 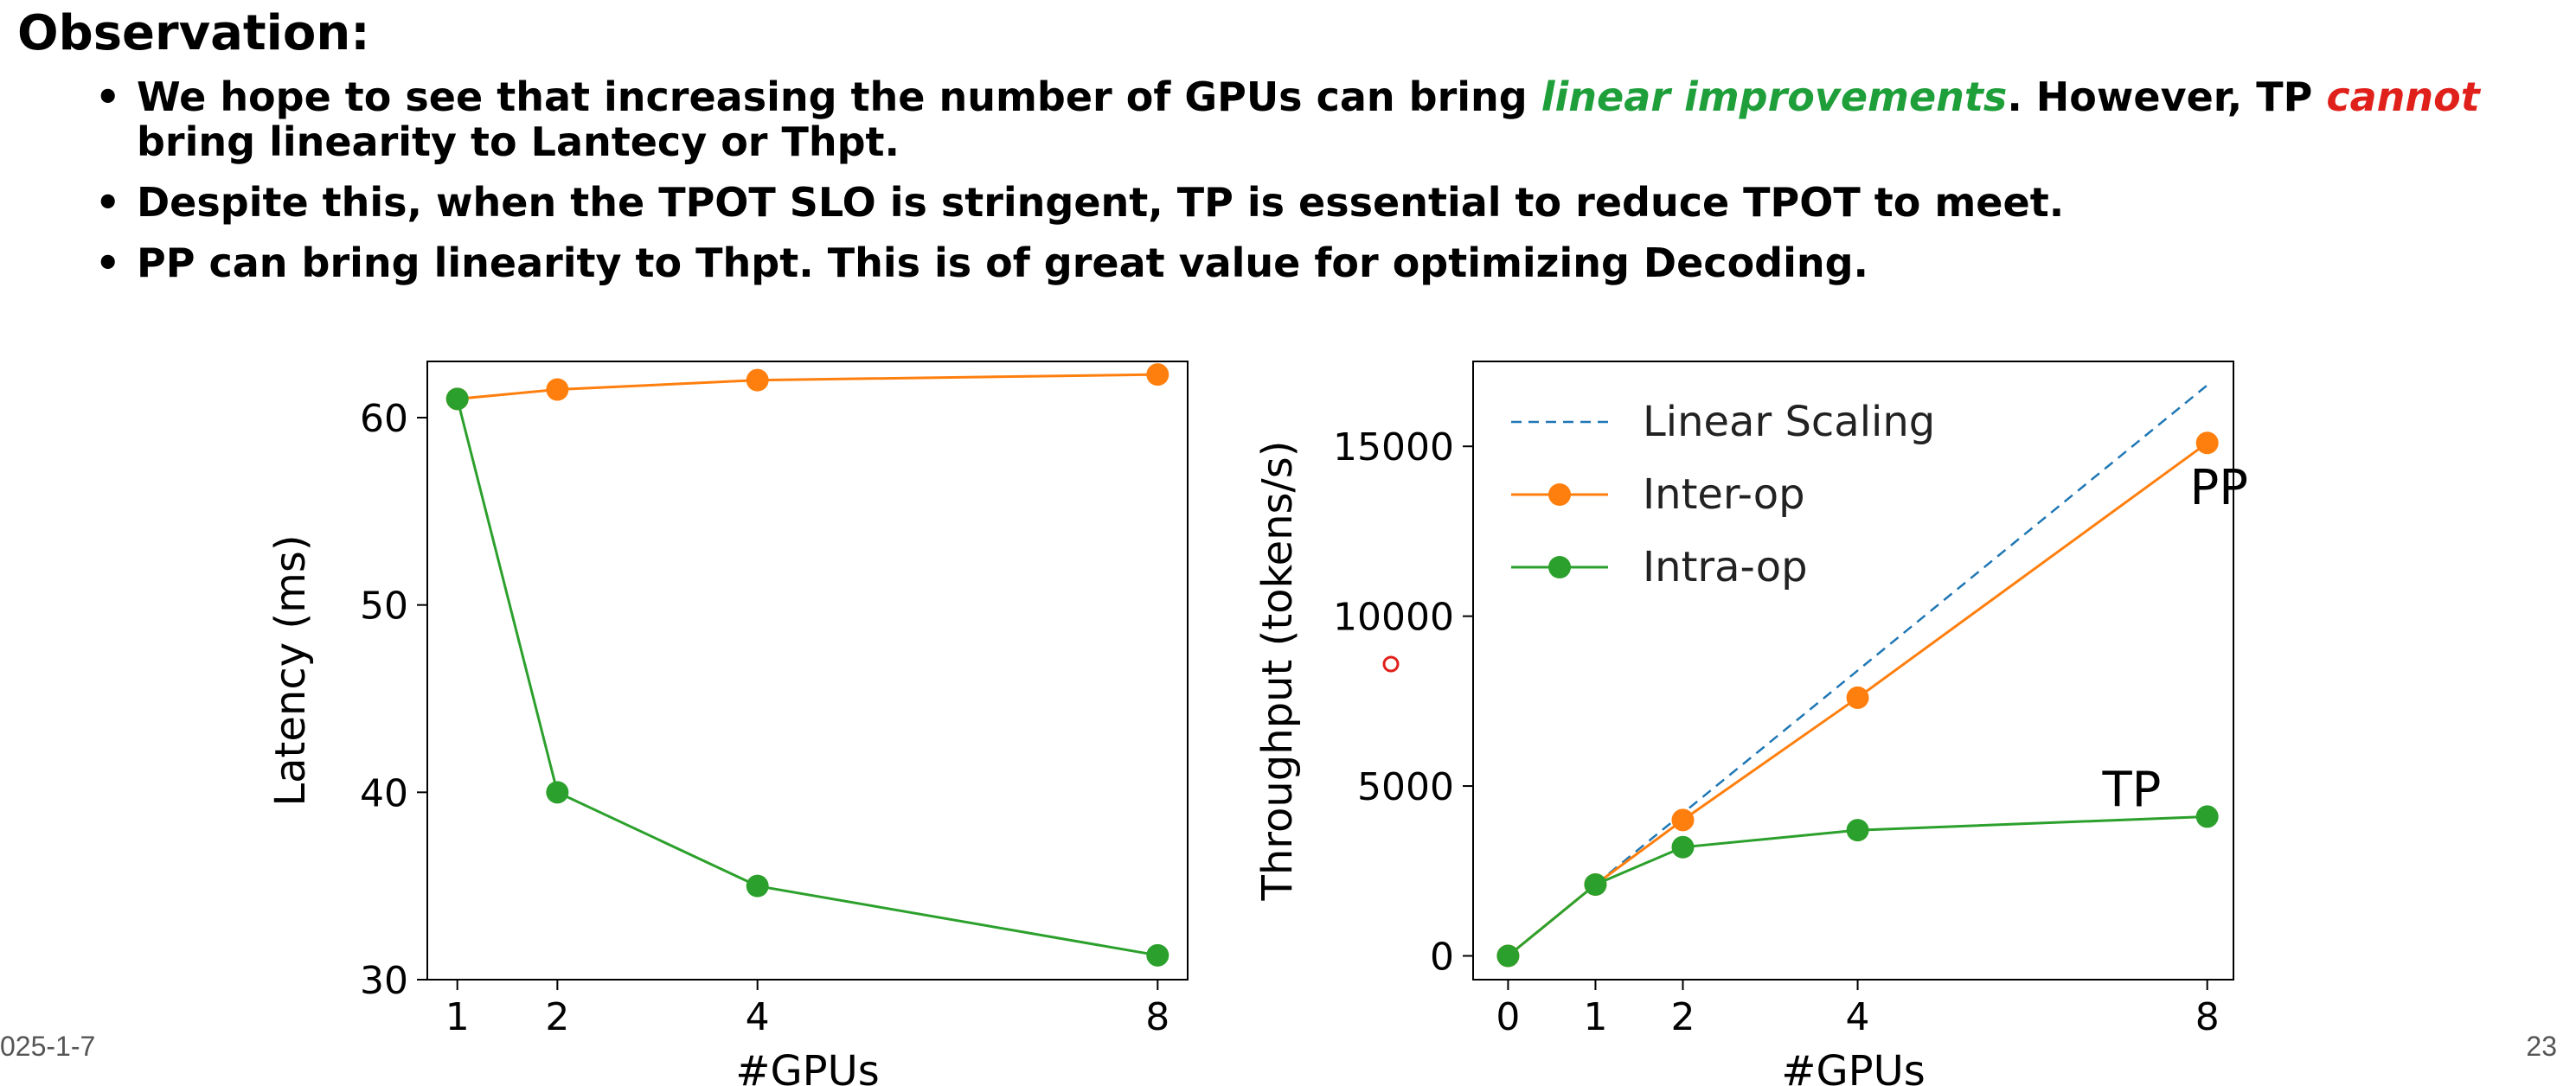 I want to click on y-axis-label: Latency (ms), so click(x=290, y=670).